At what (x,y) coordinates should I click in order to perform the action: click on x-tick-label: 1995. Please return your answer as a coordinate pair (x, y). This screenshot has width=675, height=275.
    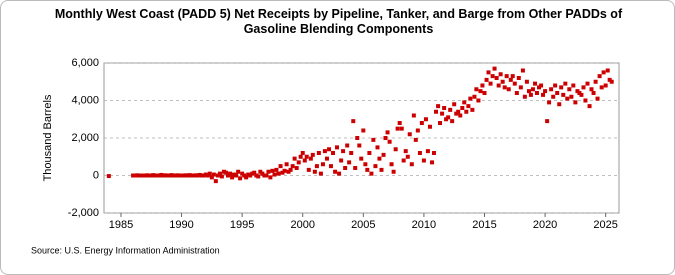
    Looking at the image, I should click on (242, 225).